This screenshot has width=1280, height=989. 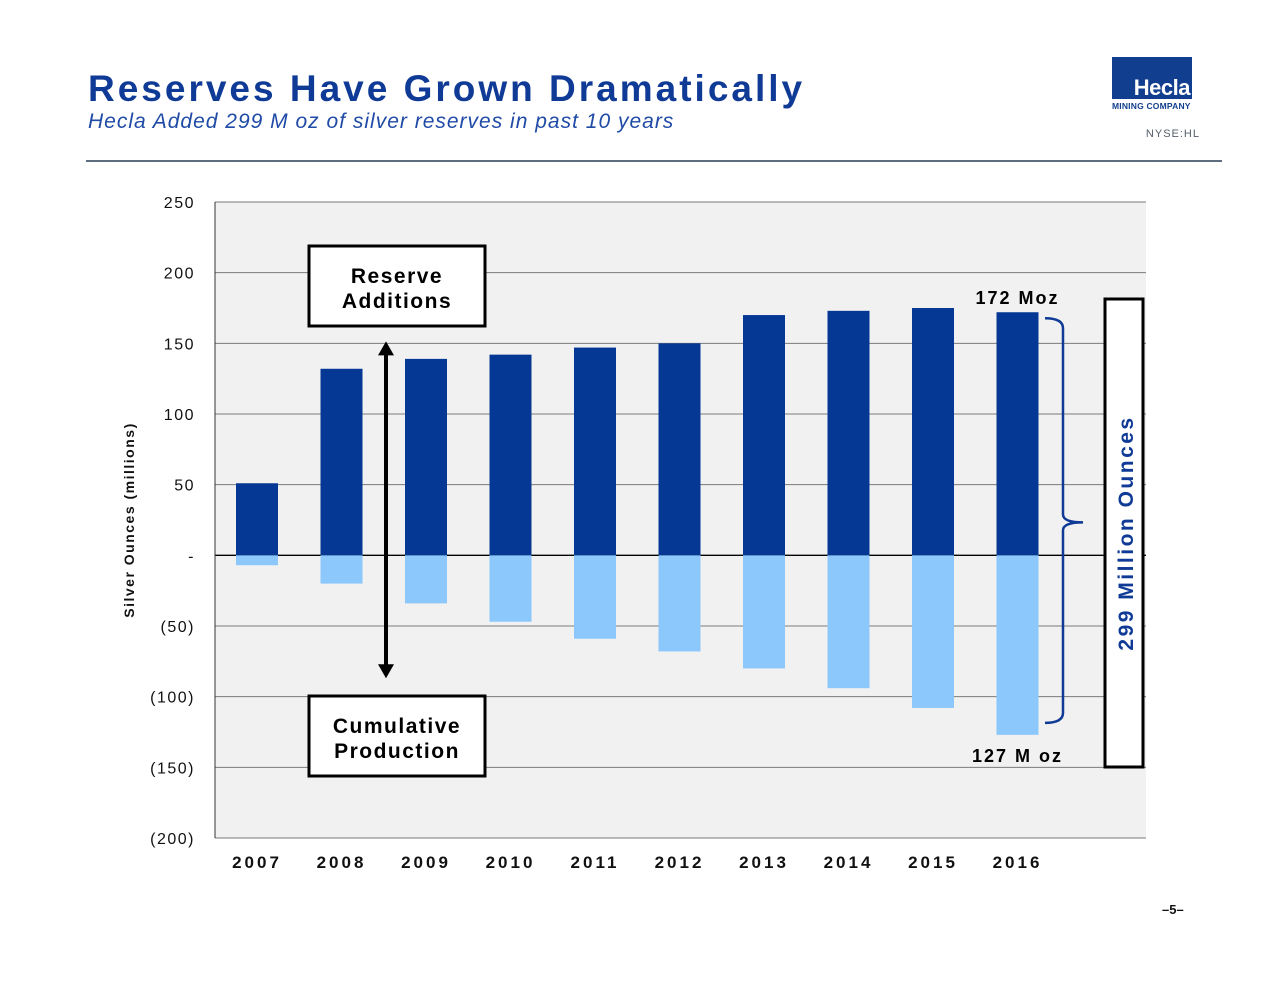 I want to click on cumulative-production-box-text: Cumulative, so click(x=397, y=726).